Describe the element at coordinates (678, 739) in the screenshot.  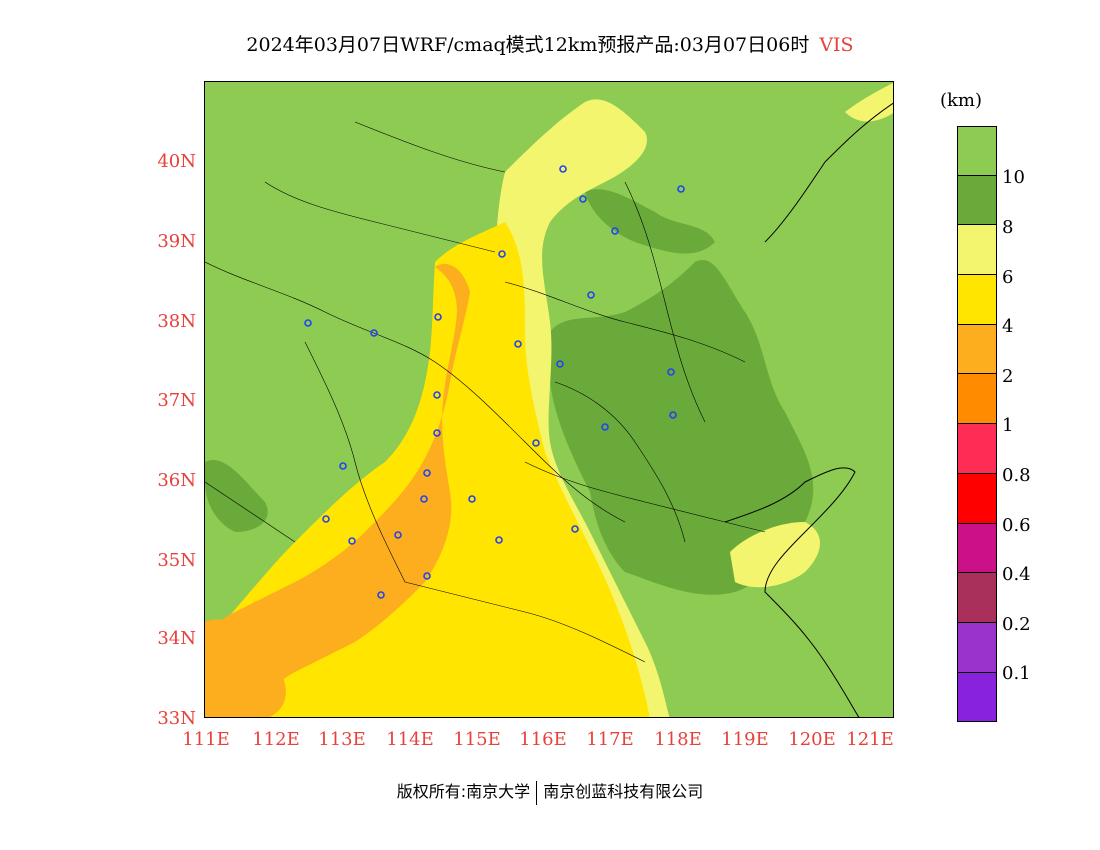
I see `lon-label-118e: 118E` at that location.